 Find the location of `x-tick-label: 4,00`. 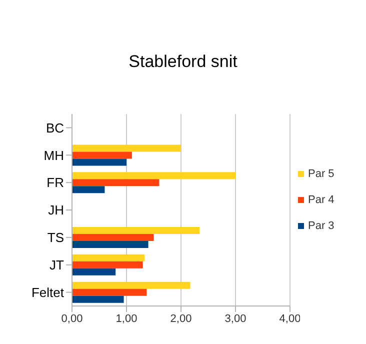

x-tick-label: 4,00 is located at coordinates (290, 318).